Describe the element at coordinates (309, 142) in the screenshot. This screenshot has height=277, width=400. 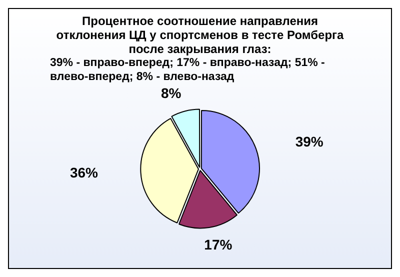
I see `data-label: 39%` at that location.